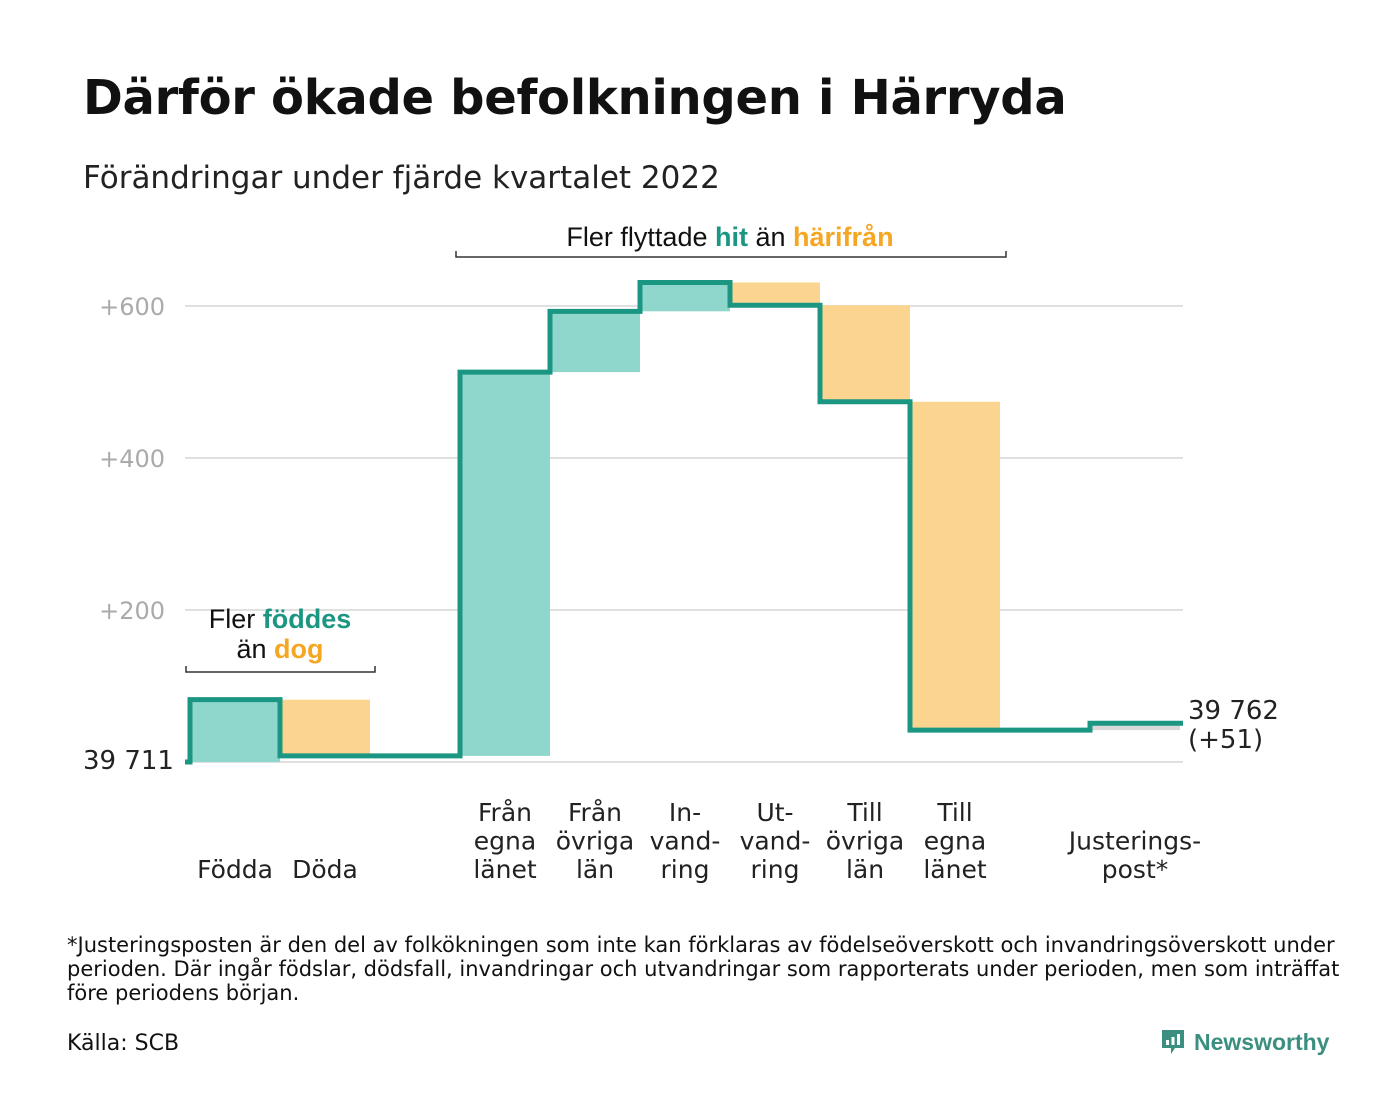 The height and width of the screenshot is (1120, 1400). What do you see at coordinates (1135, 727) in the screenshot?
I see `bar-justeringspost-` at bounding box center [1135, 727].